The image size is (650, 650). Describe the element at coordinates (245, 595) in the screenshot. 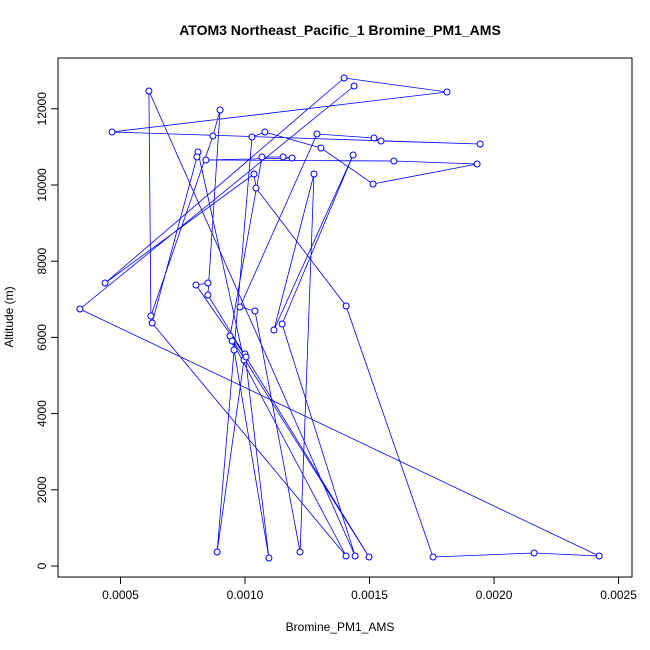

I see `x-tick-label: 0.0010` at that location.